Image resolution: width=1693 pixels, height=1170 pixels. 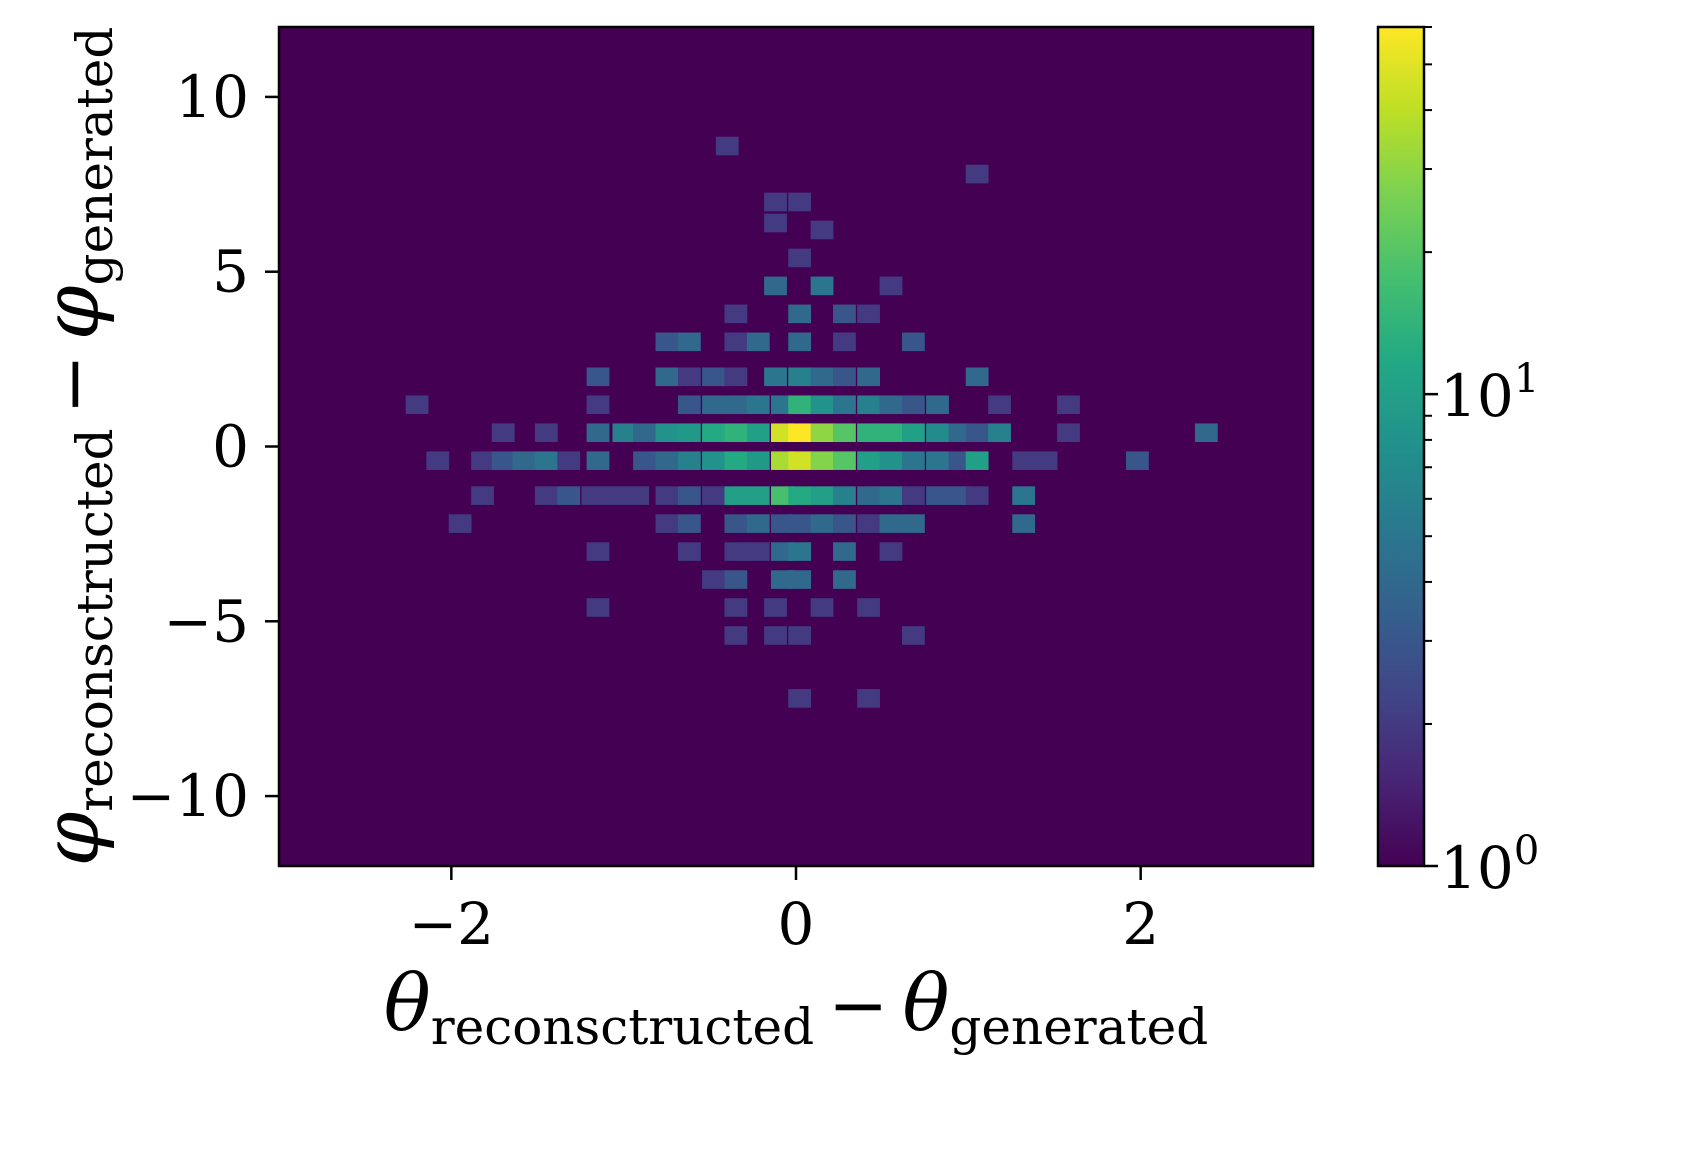 What do you see at coordinates (72, 838) in the screenshot?
I see `y-axis-title-phi: φ` at bounding box center [72, 838].